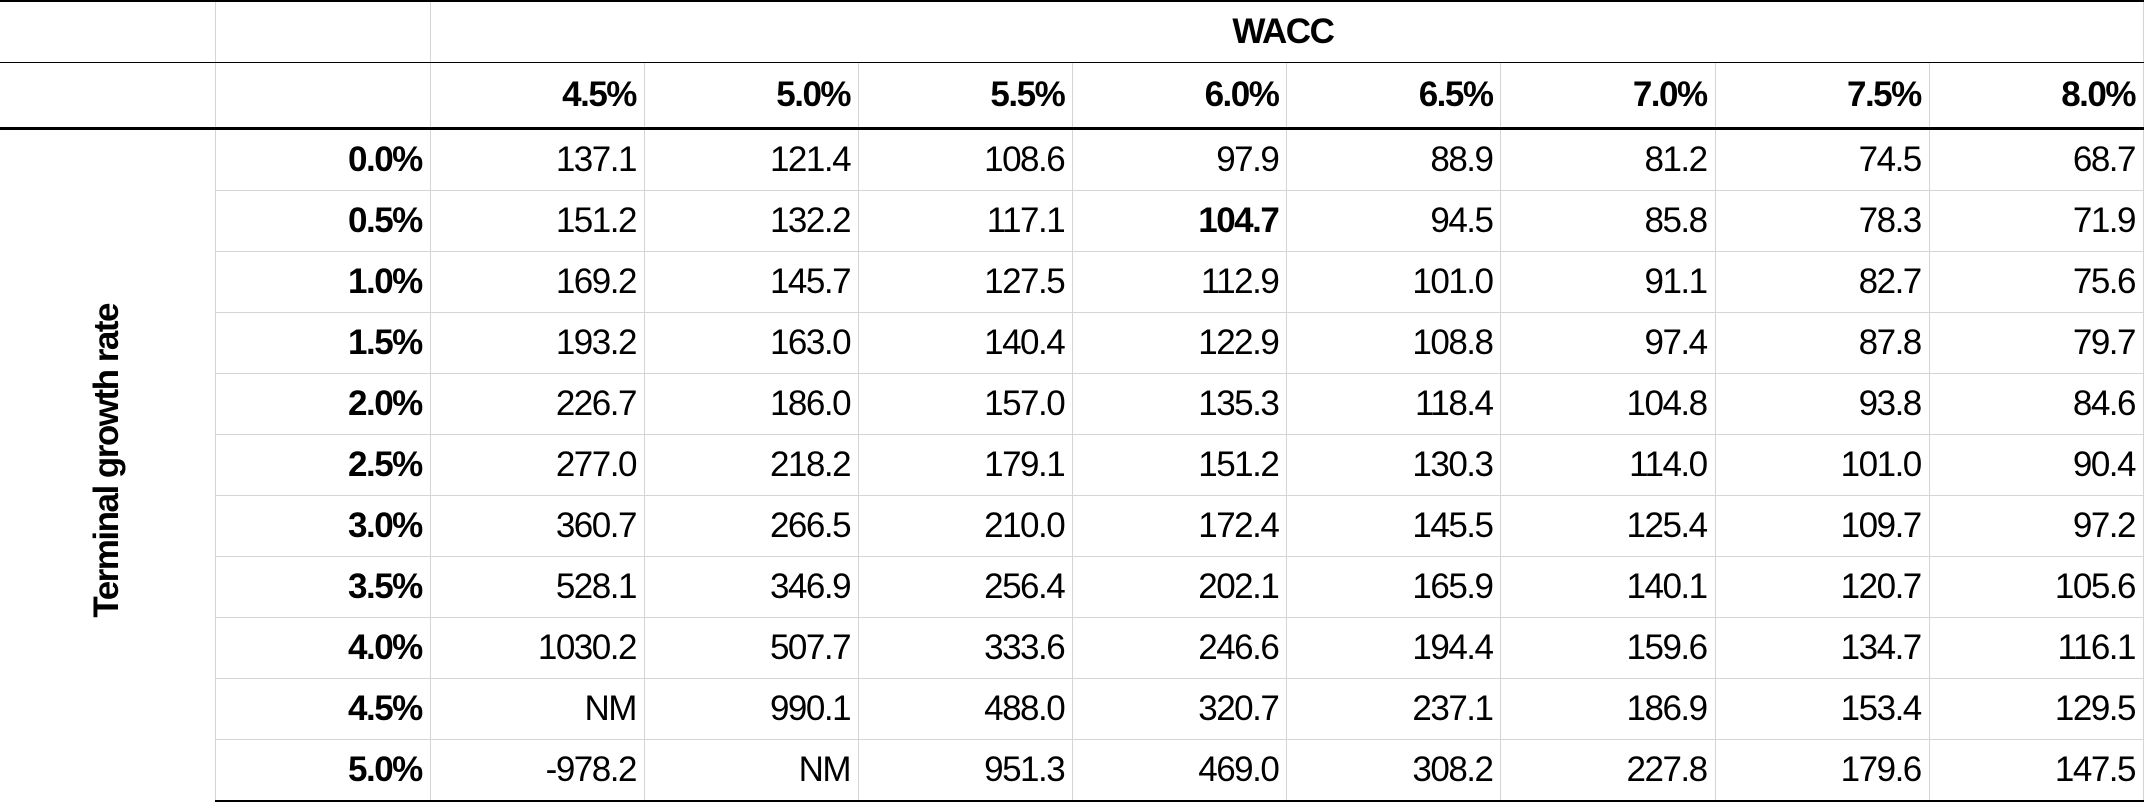  Describe the element at coordinates (751, 587) in the screenshot. I see `value-cell: 346.9` at that location.